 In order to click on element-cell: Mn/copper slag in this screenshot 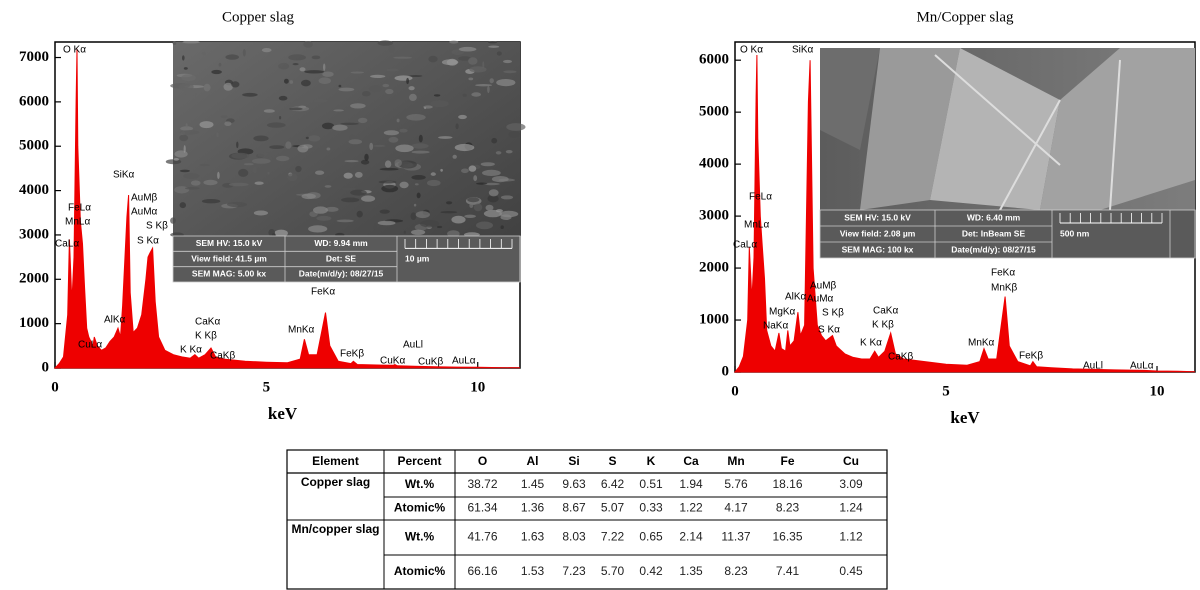, I will do `click(335, 529)`.